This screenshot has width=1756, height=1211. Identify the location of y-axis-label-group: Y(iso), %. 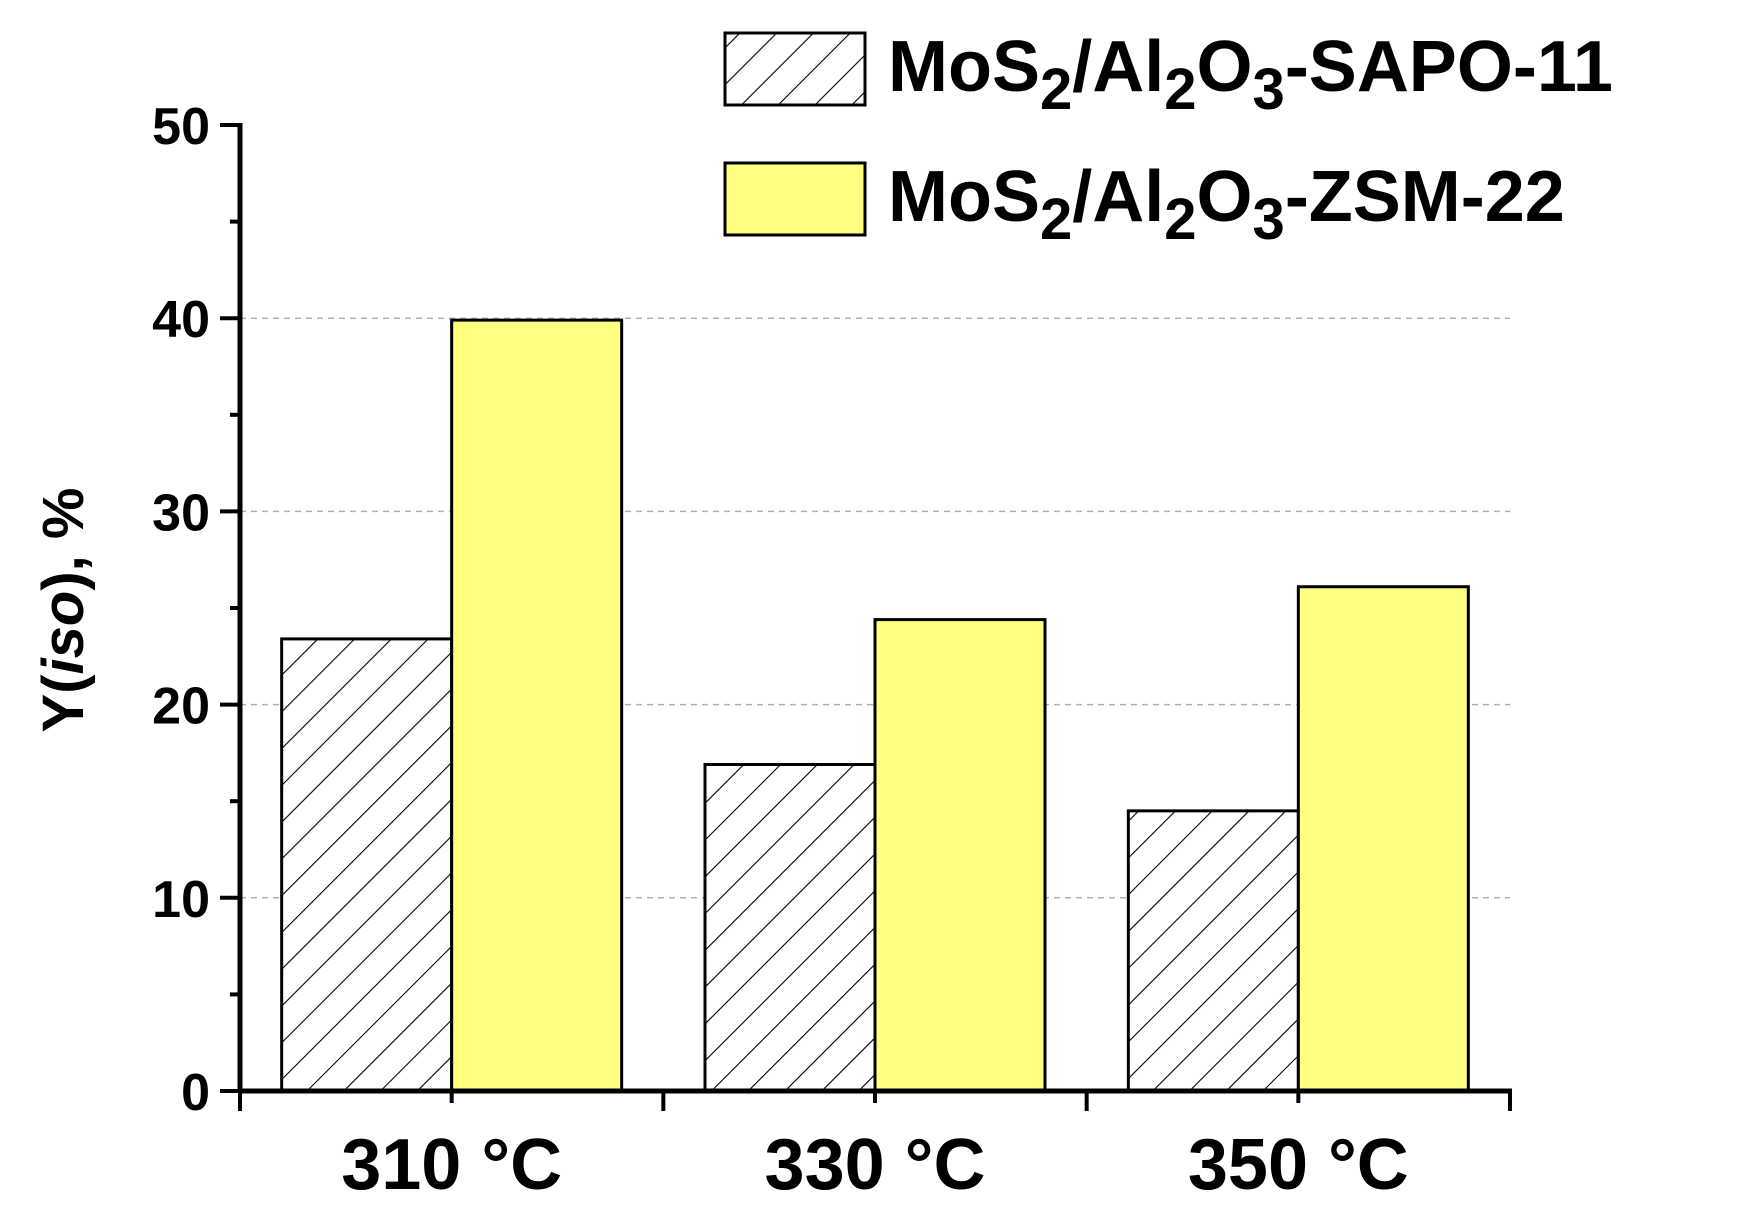
(63, 610).